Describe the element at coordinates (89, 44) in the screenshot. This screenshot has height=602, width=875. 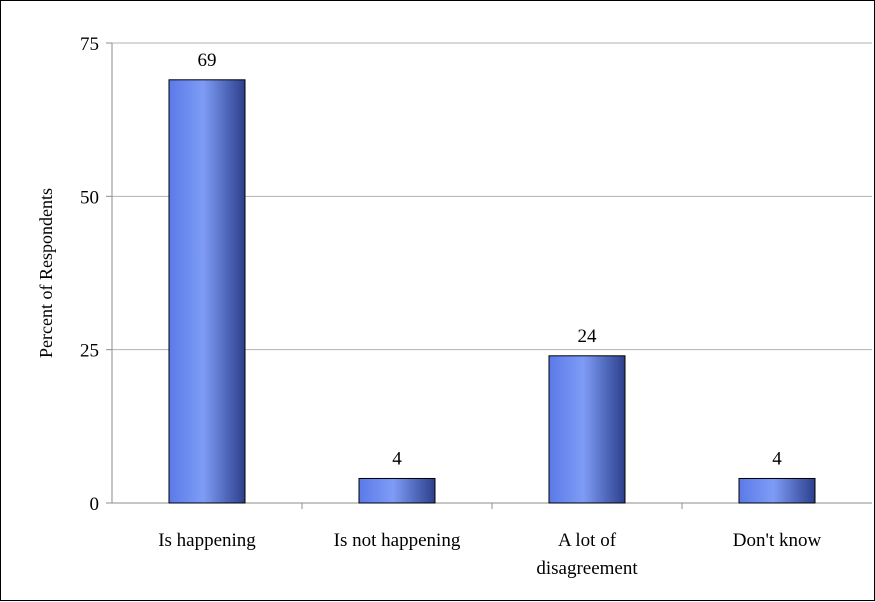
I see `y-tick-label: 75` at that location.